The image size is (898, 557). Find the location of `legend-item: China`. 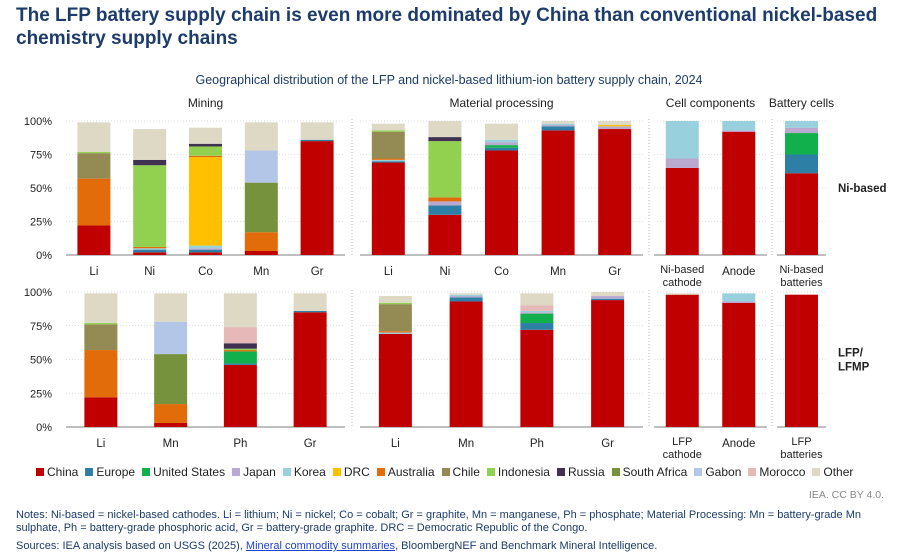

legend-item: China is located at coordinates (57, 472).